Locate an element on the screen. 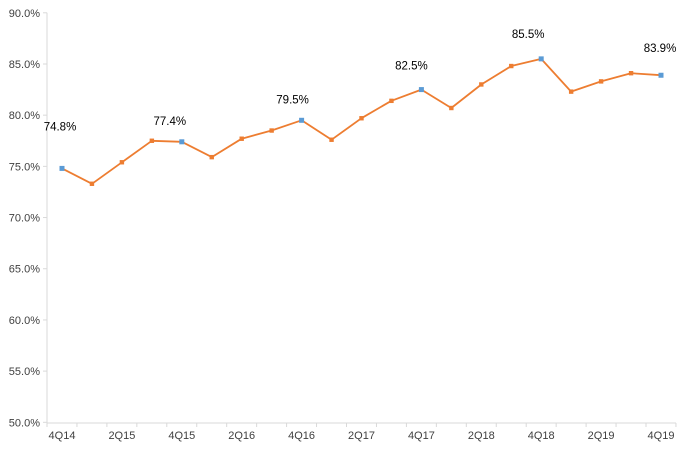 Image resolution: width=679 pixels, height=450 pixels. data-point-label: 79.5% is located at coordinates (292, 100).